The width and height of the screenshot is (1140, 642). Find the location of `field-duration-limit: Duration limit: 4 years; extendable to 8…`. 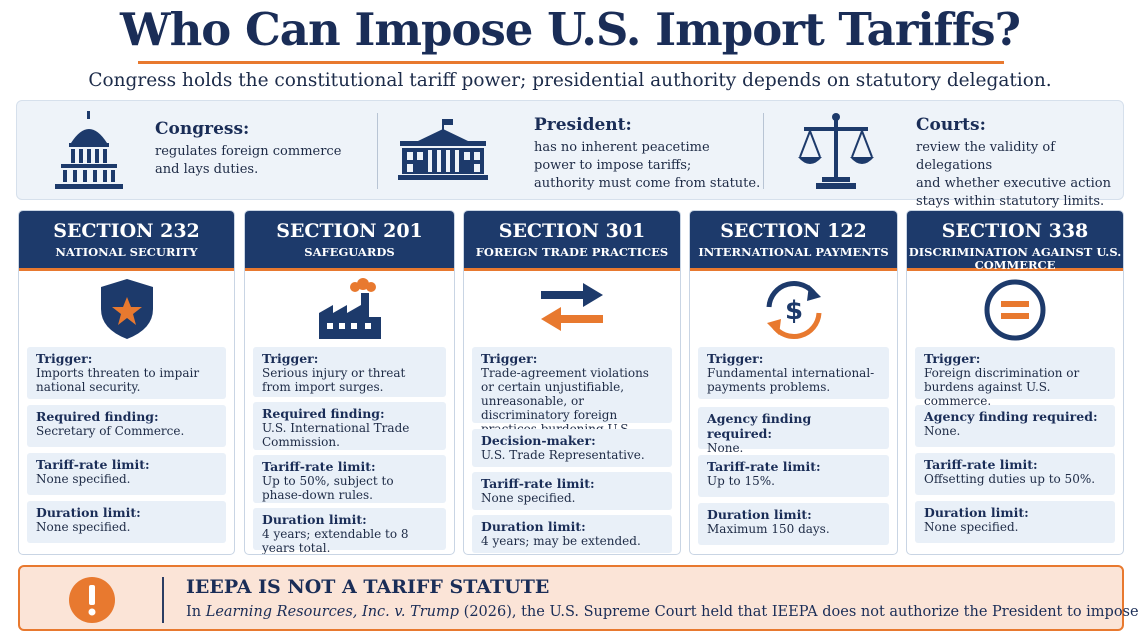

field-duration-limit: Duration limit: 4 years; extendable to 8… is located at coordinates (349, 531).